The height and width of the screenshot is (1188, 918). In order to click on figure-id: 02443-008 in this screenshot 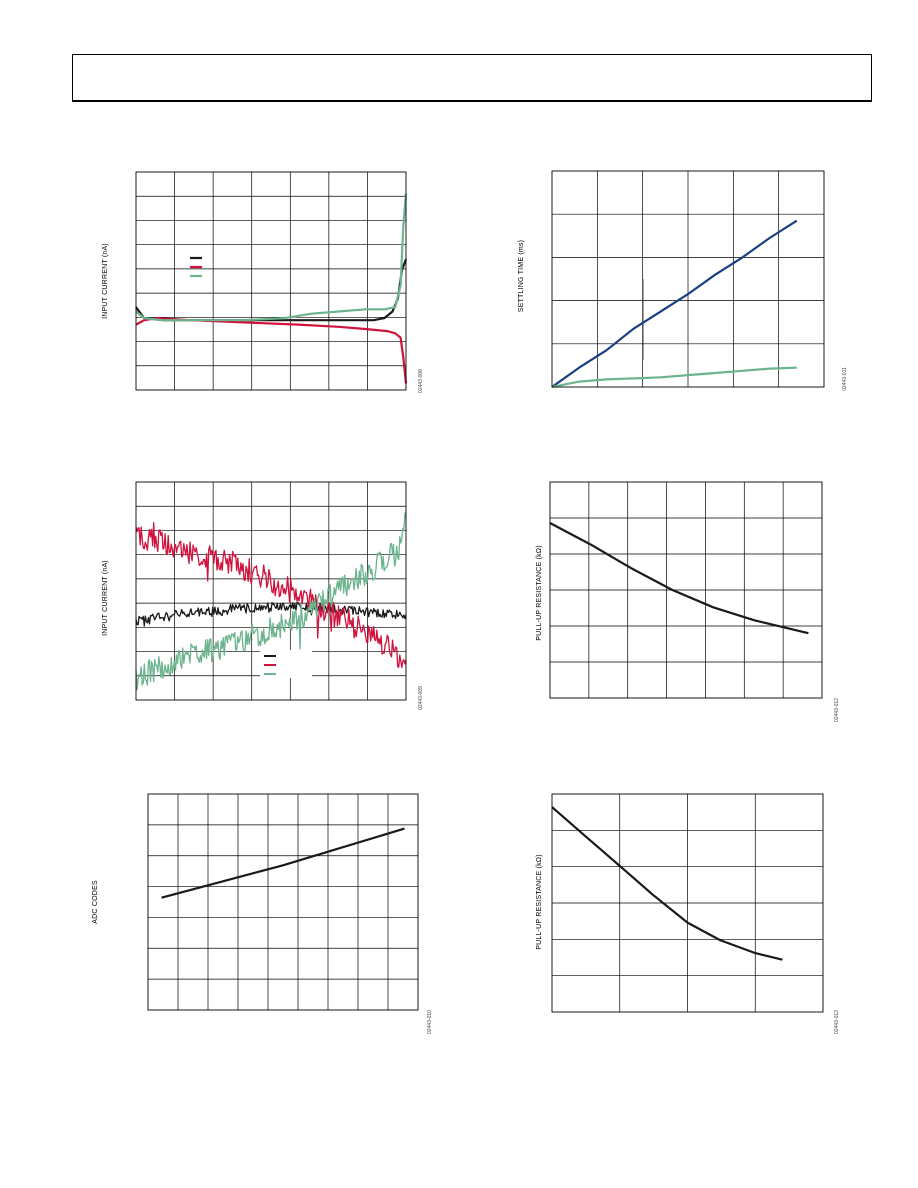, I will do `click(421, 381)`.